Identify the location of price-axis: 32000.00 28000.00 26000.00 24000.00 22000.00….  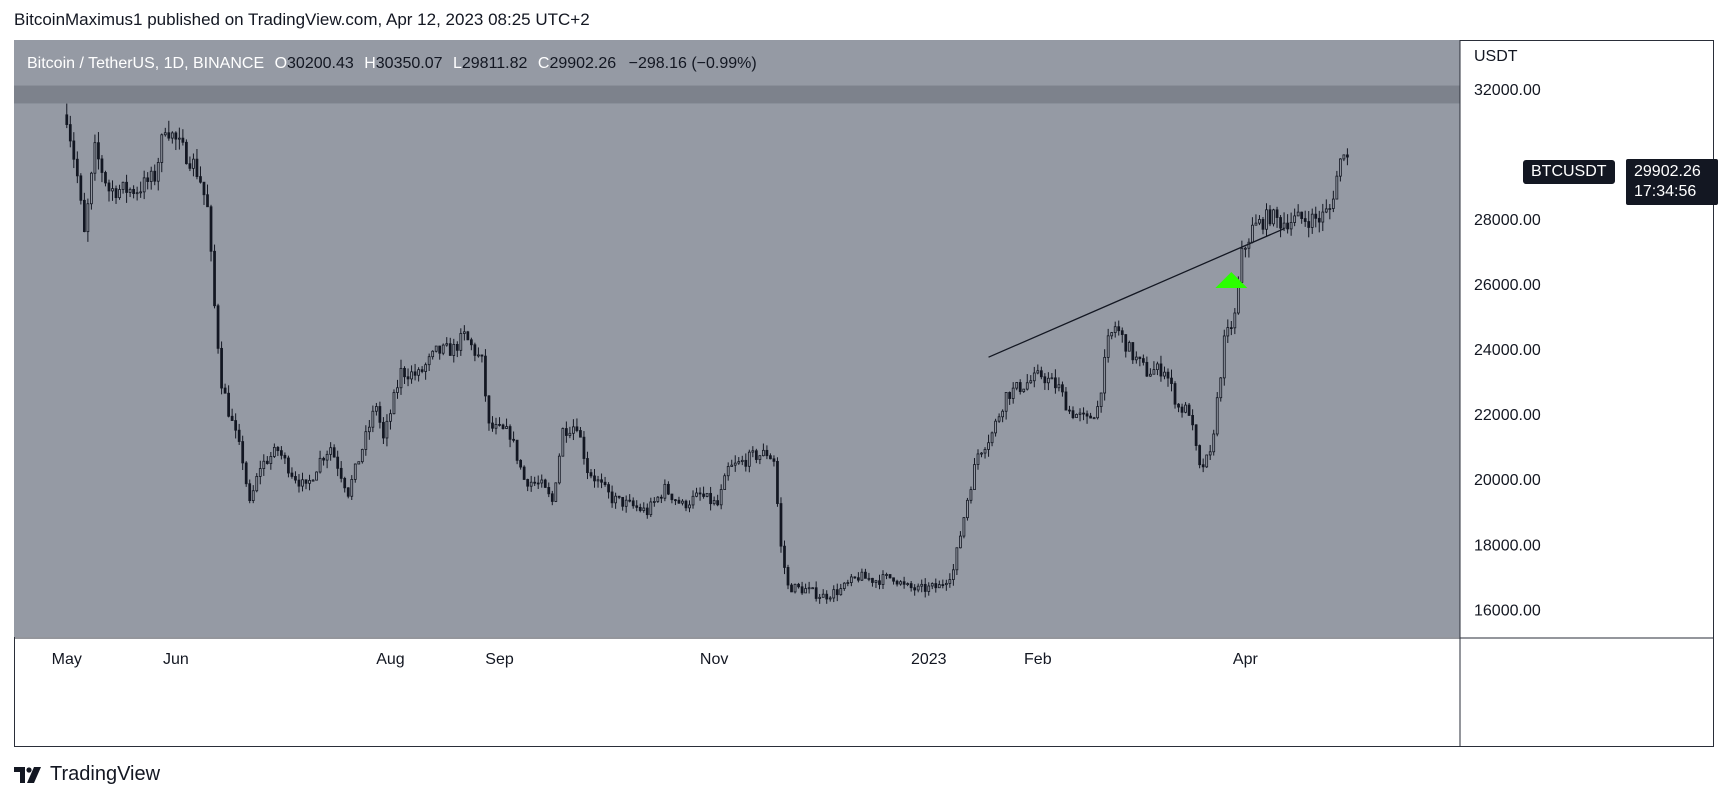
(1507, 351).